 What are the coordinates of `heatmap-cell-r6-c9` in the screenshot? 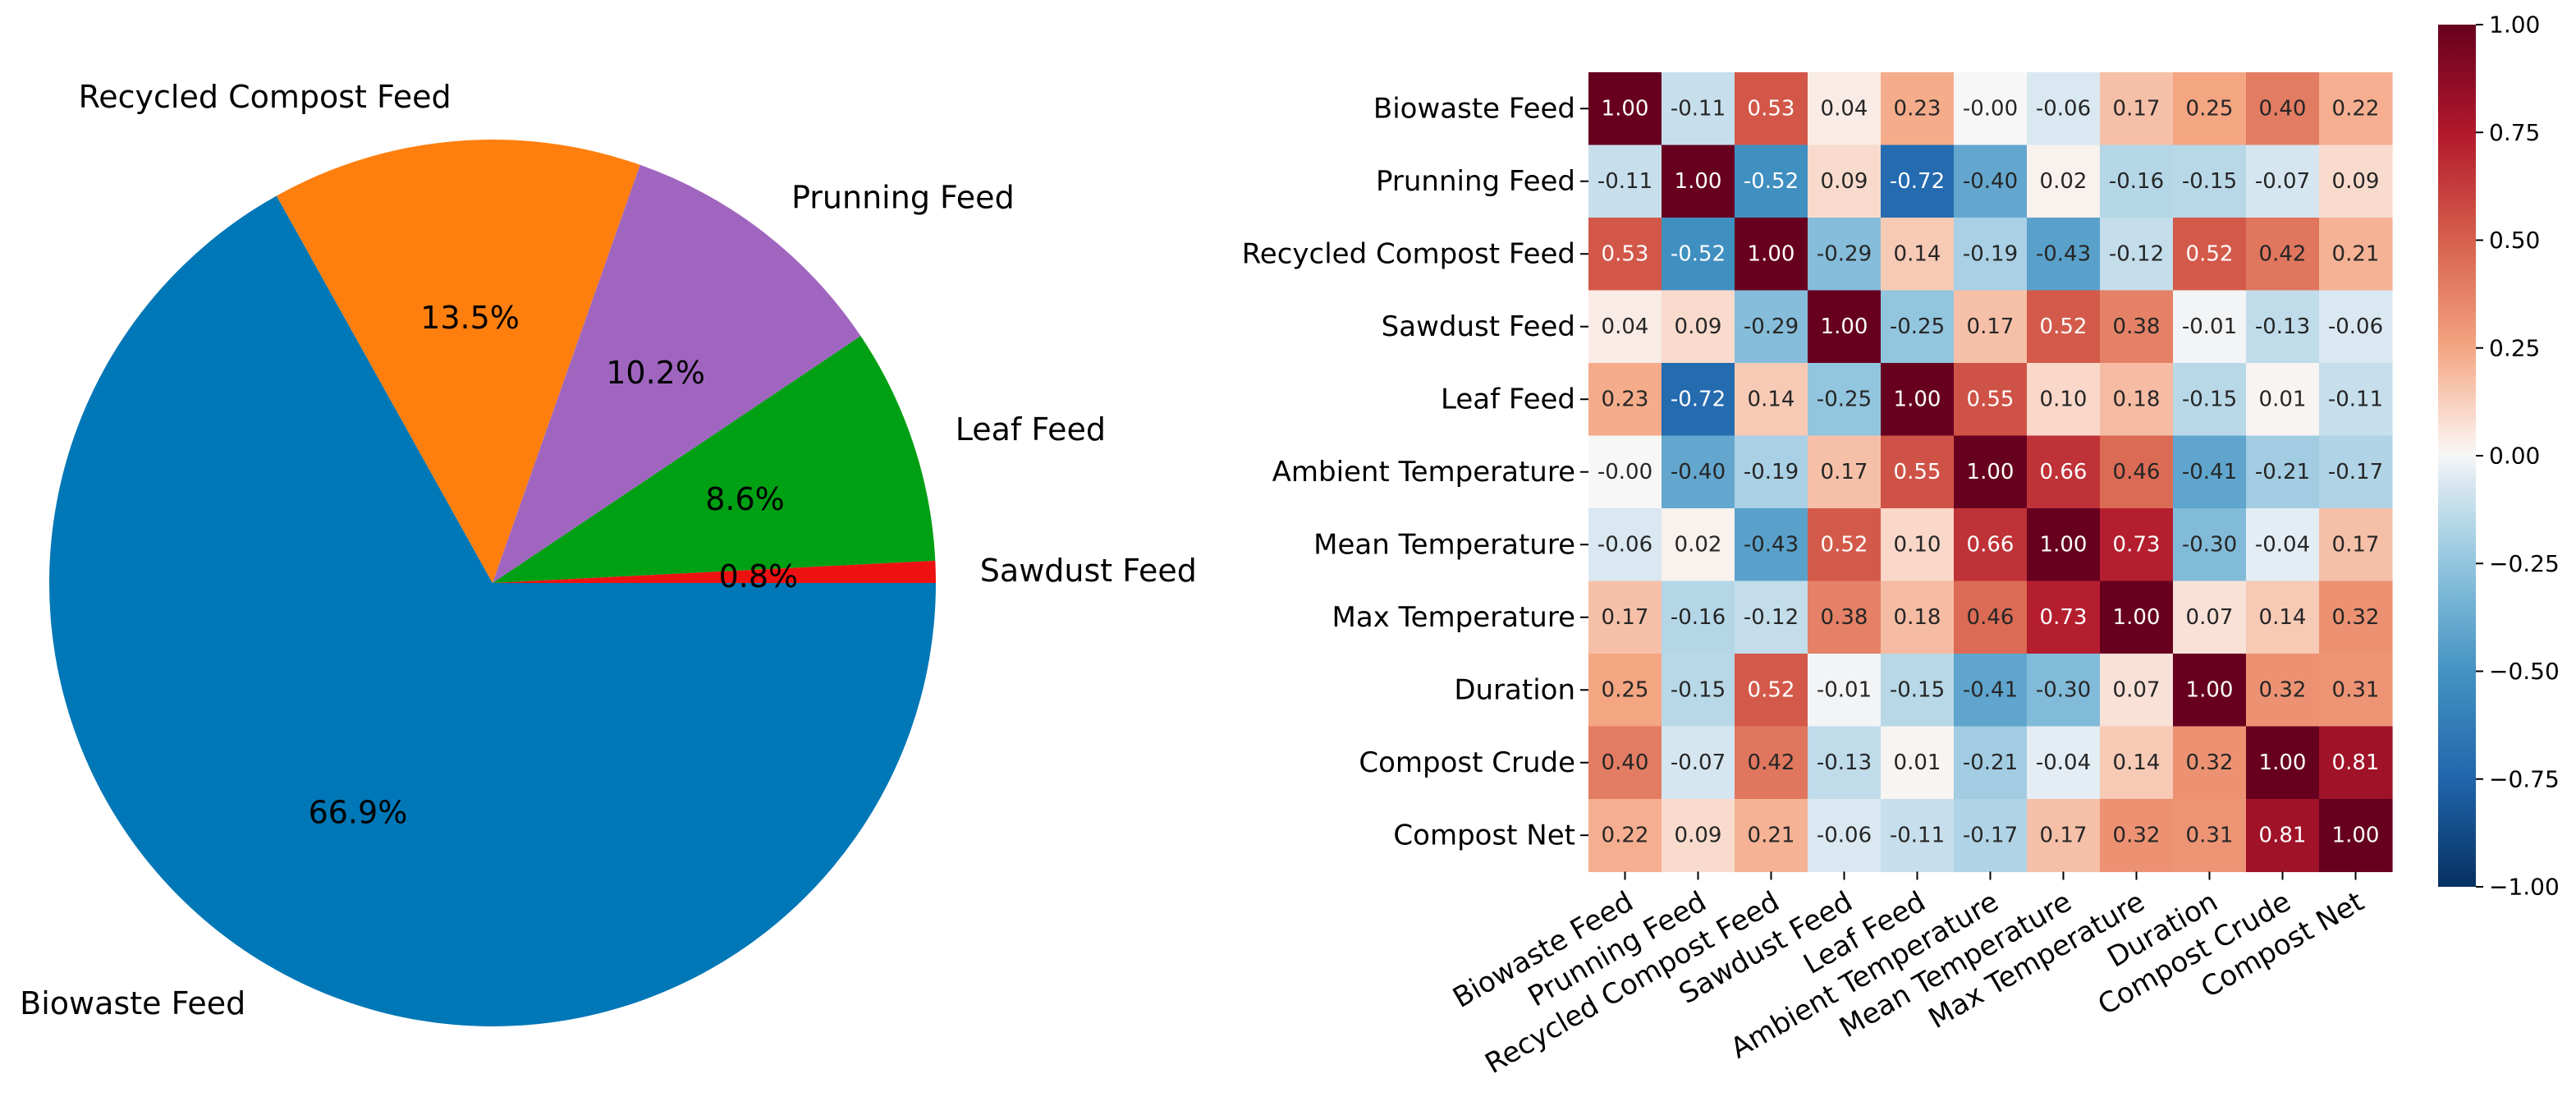 It's located at (2283, 545).